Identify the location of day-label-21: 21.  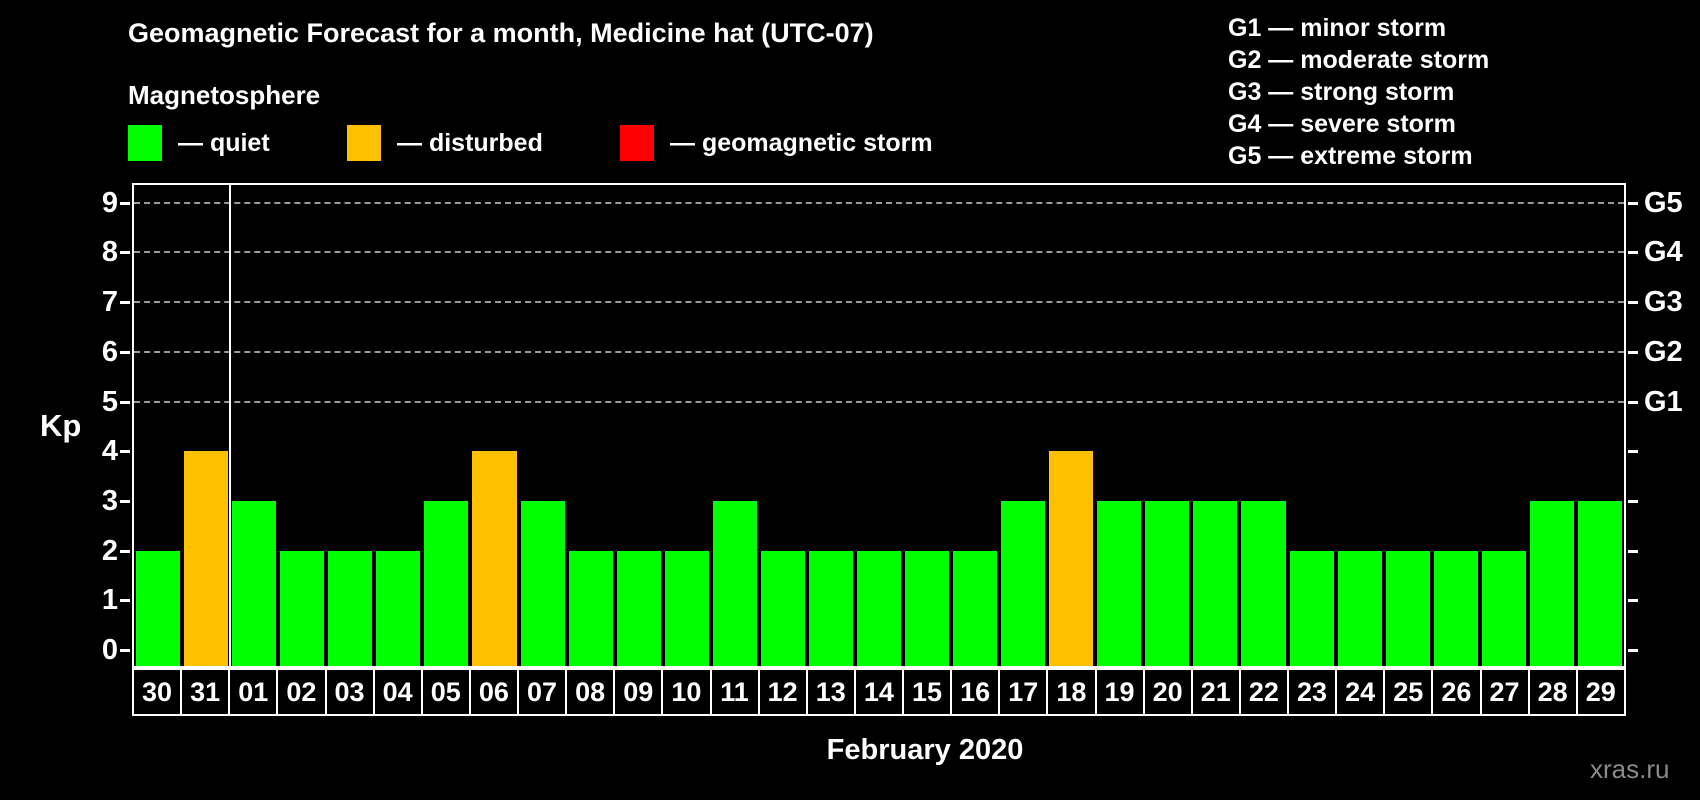
(1217, 692).